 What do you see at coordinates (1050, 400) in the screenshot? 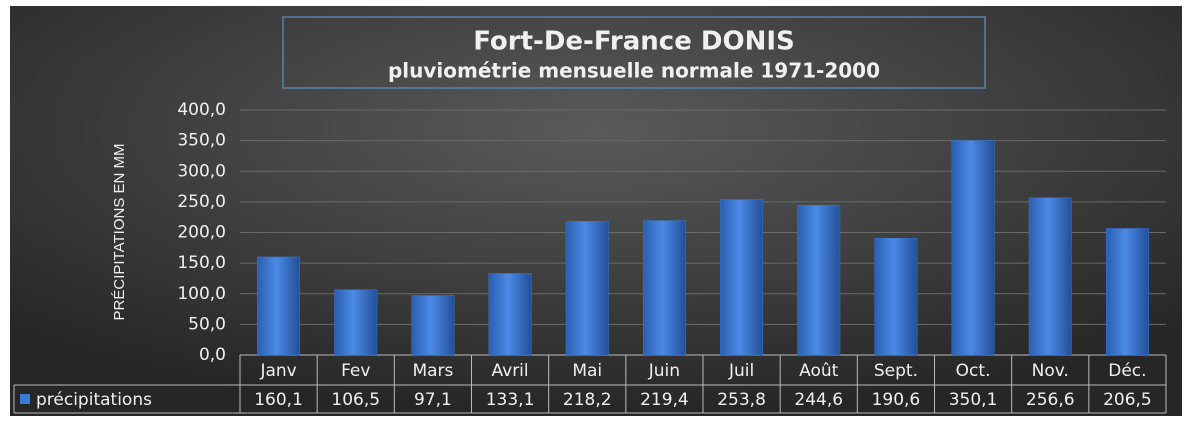
I see `data-label: 256,6` at bounding box center [1050, 400].